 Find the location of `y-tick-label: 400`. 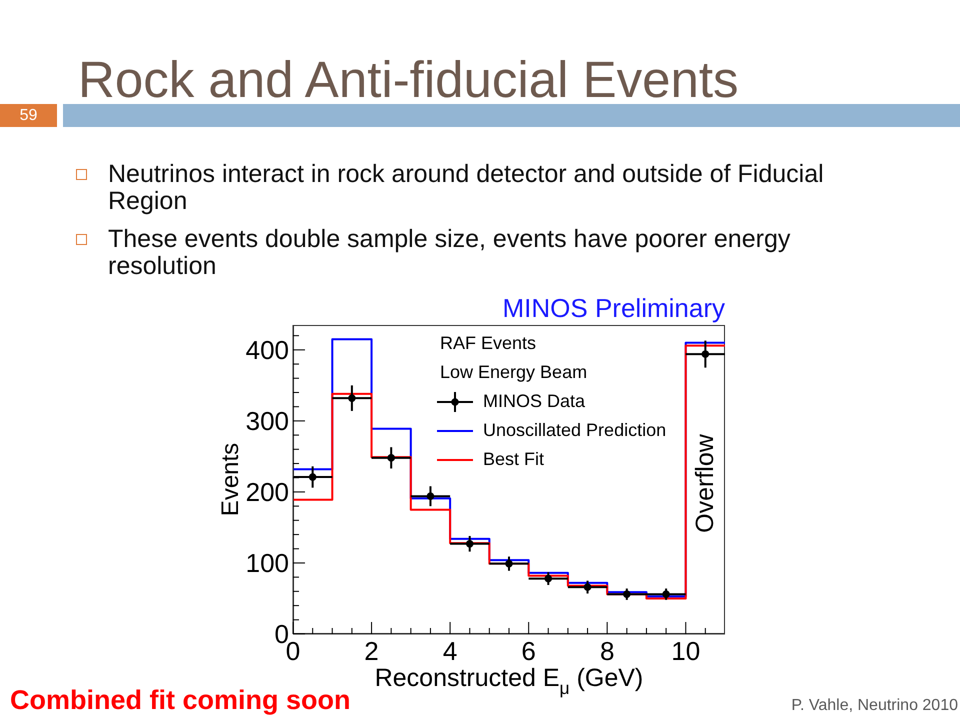

y-tick-label: 400 is located at coordinates (267, 349).